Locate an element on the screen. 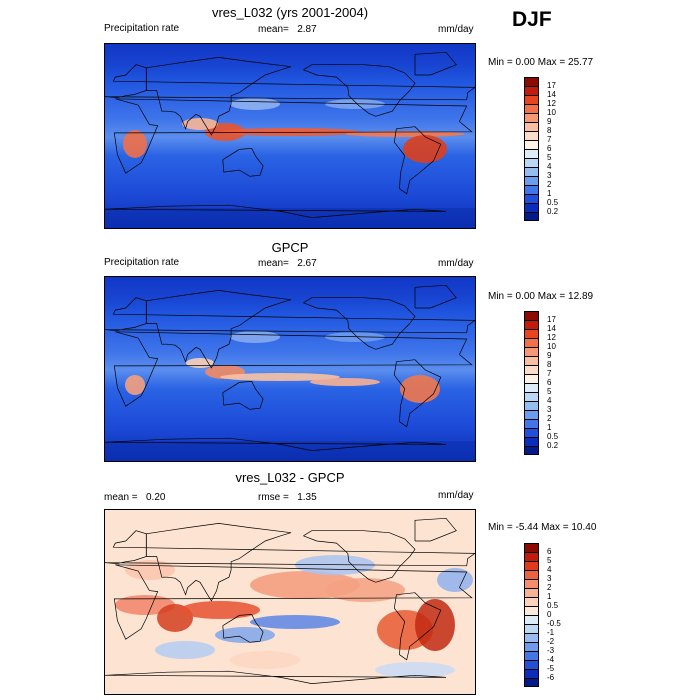  panel-1-mean-label: mean= is located at coordinates (273, 29).